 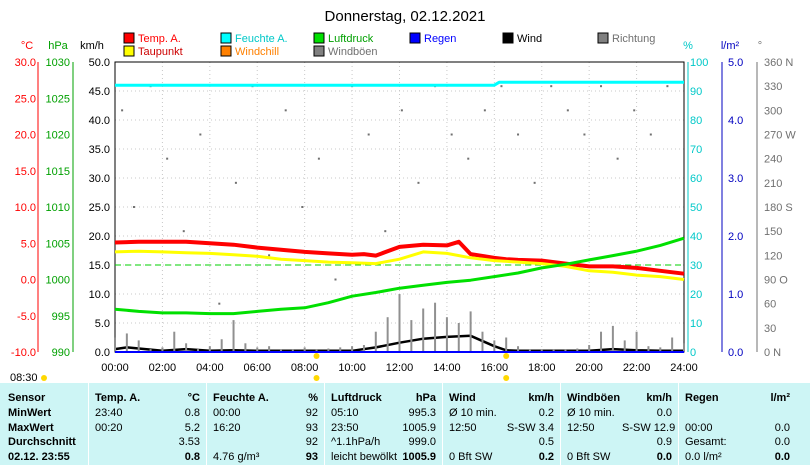 I want to click on stat-max-pres-val: 1005.9, so click(x=419, y=427).